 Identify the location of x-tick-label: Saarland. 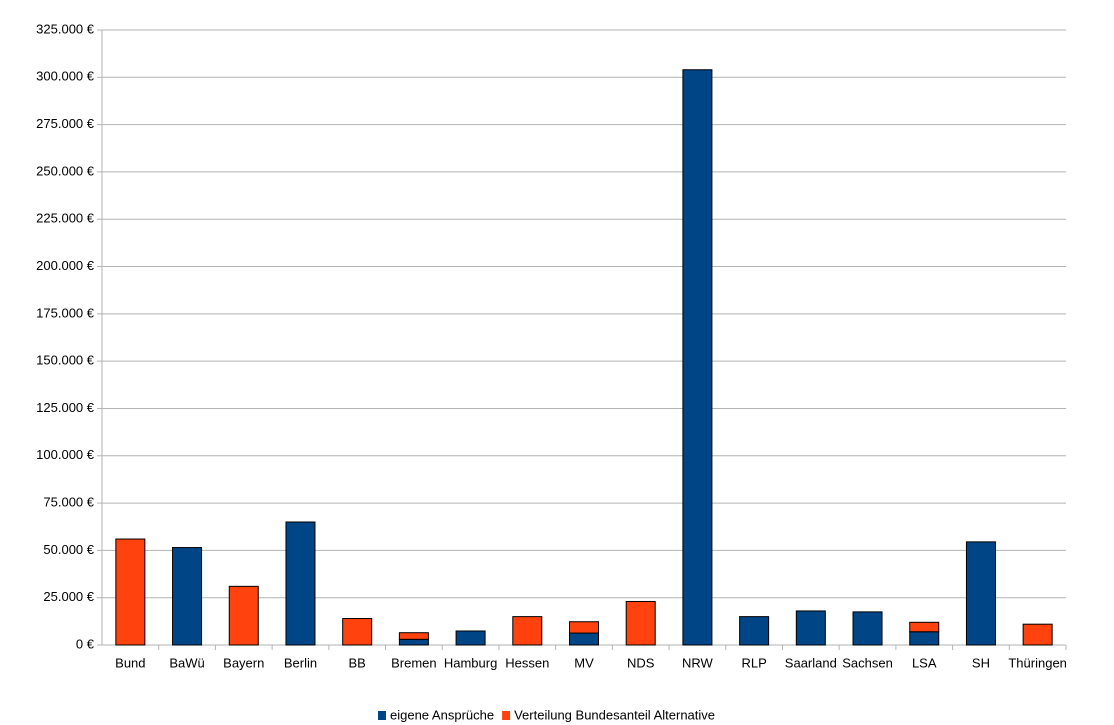
(811, 662).